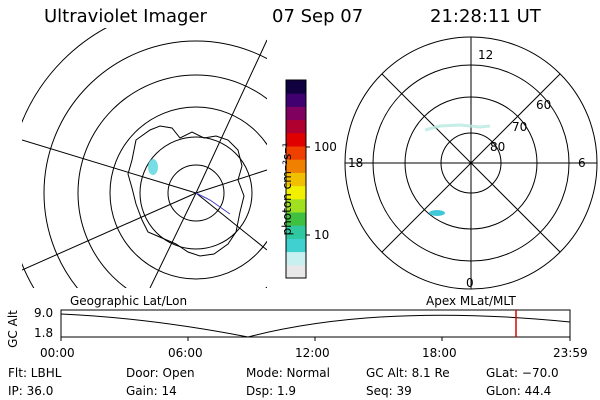  I want to click on timeline-x-tick-4: 23:59, so click(570, 353).